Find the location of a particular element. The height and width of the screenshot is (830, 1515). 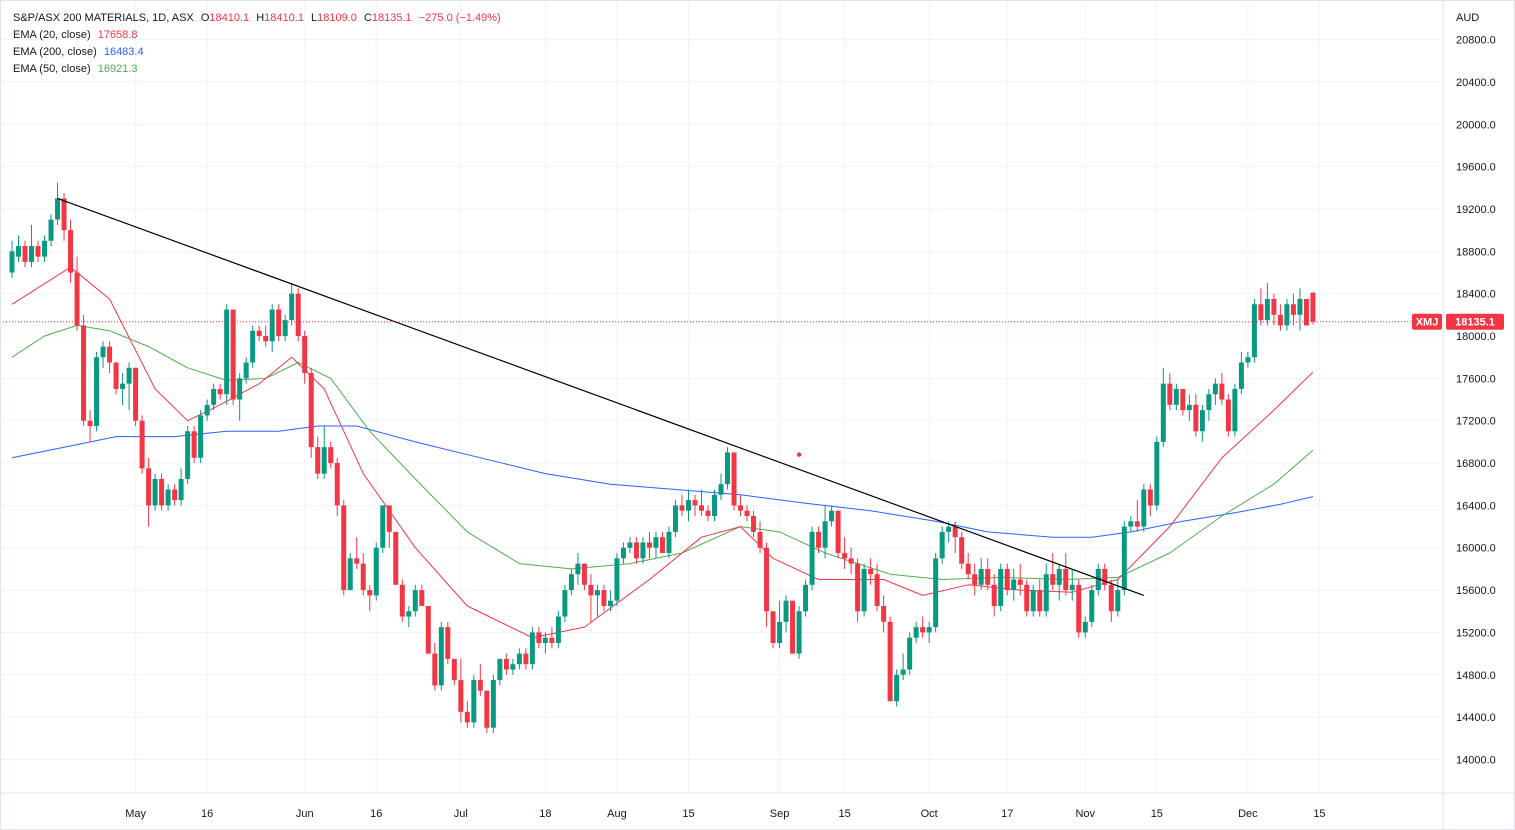

price-tick-label: 16800.0 is located at coordinates (1476, 464).